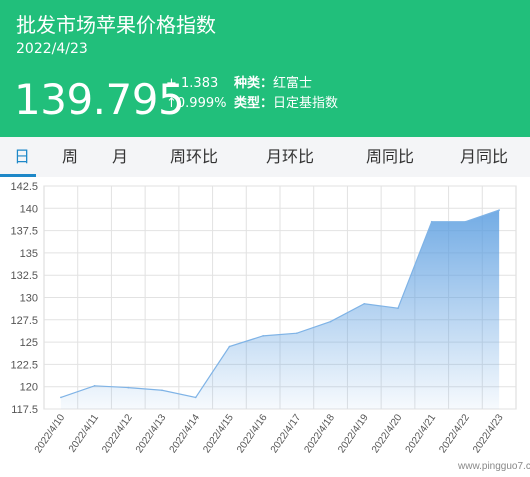 The image size is (530, 477). I want to click on x-tick-label: 2022/4/18, so click(319, 433).